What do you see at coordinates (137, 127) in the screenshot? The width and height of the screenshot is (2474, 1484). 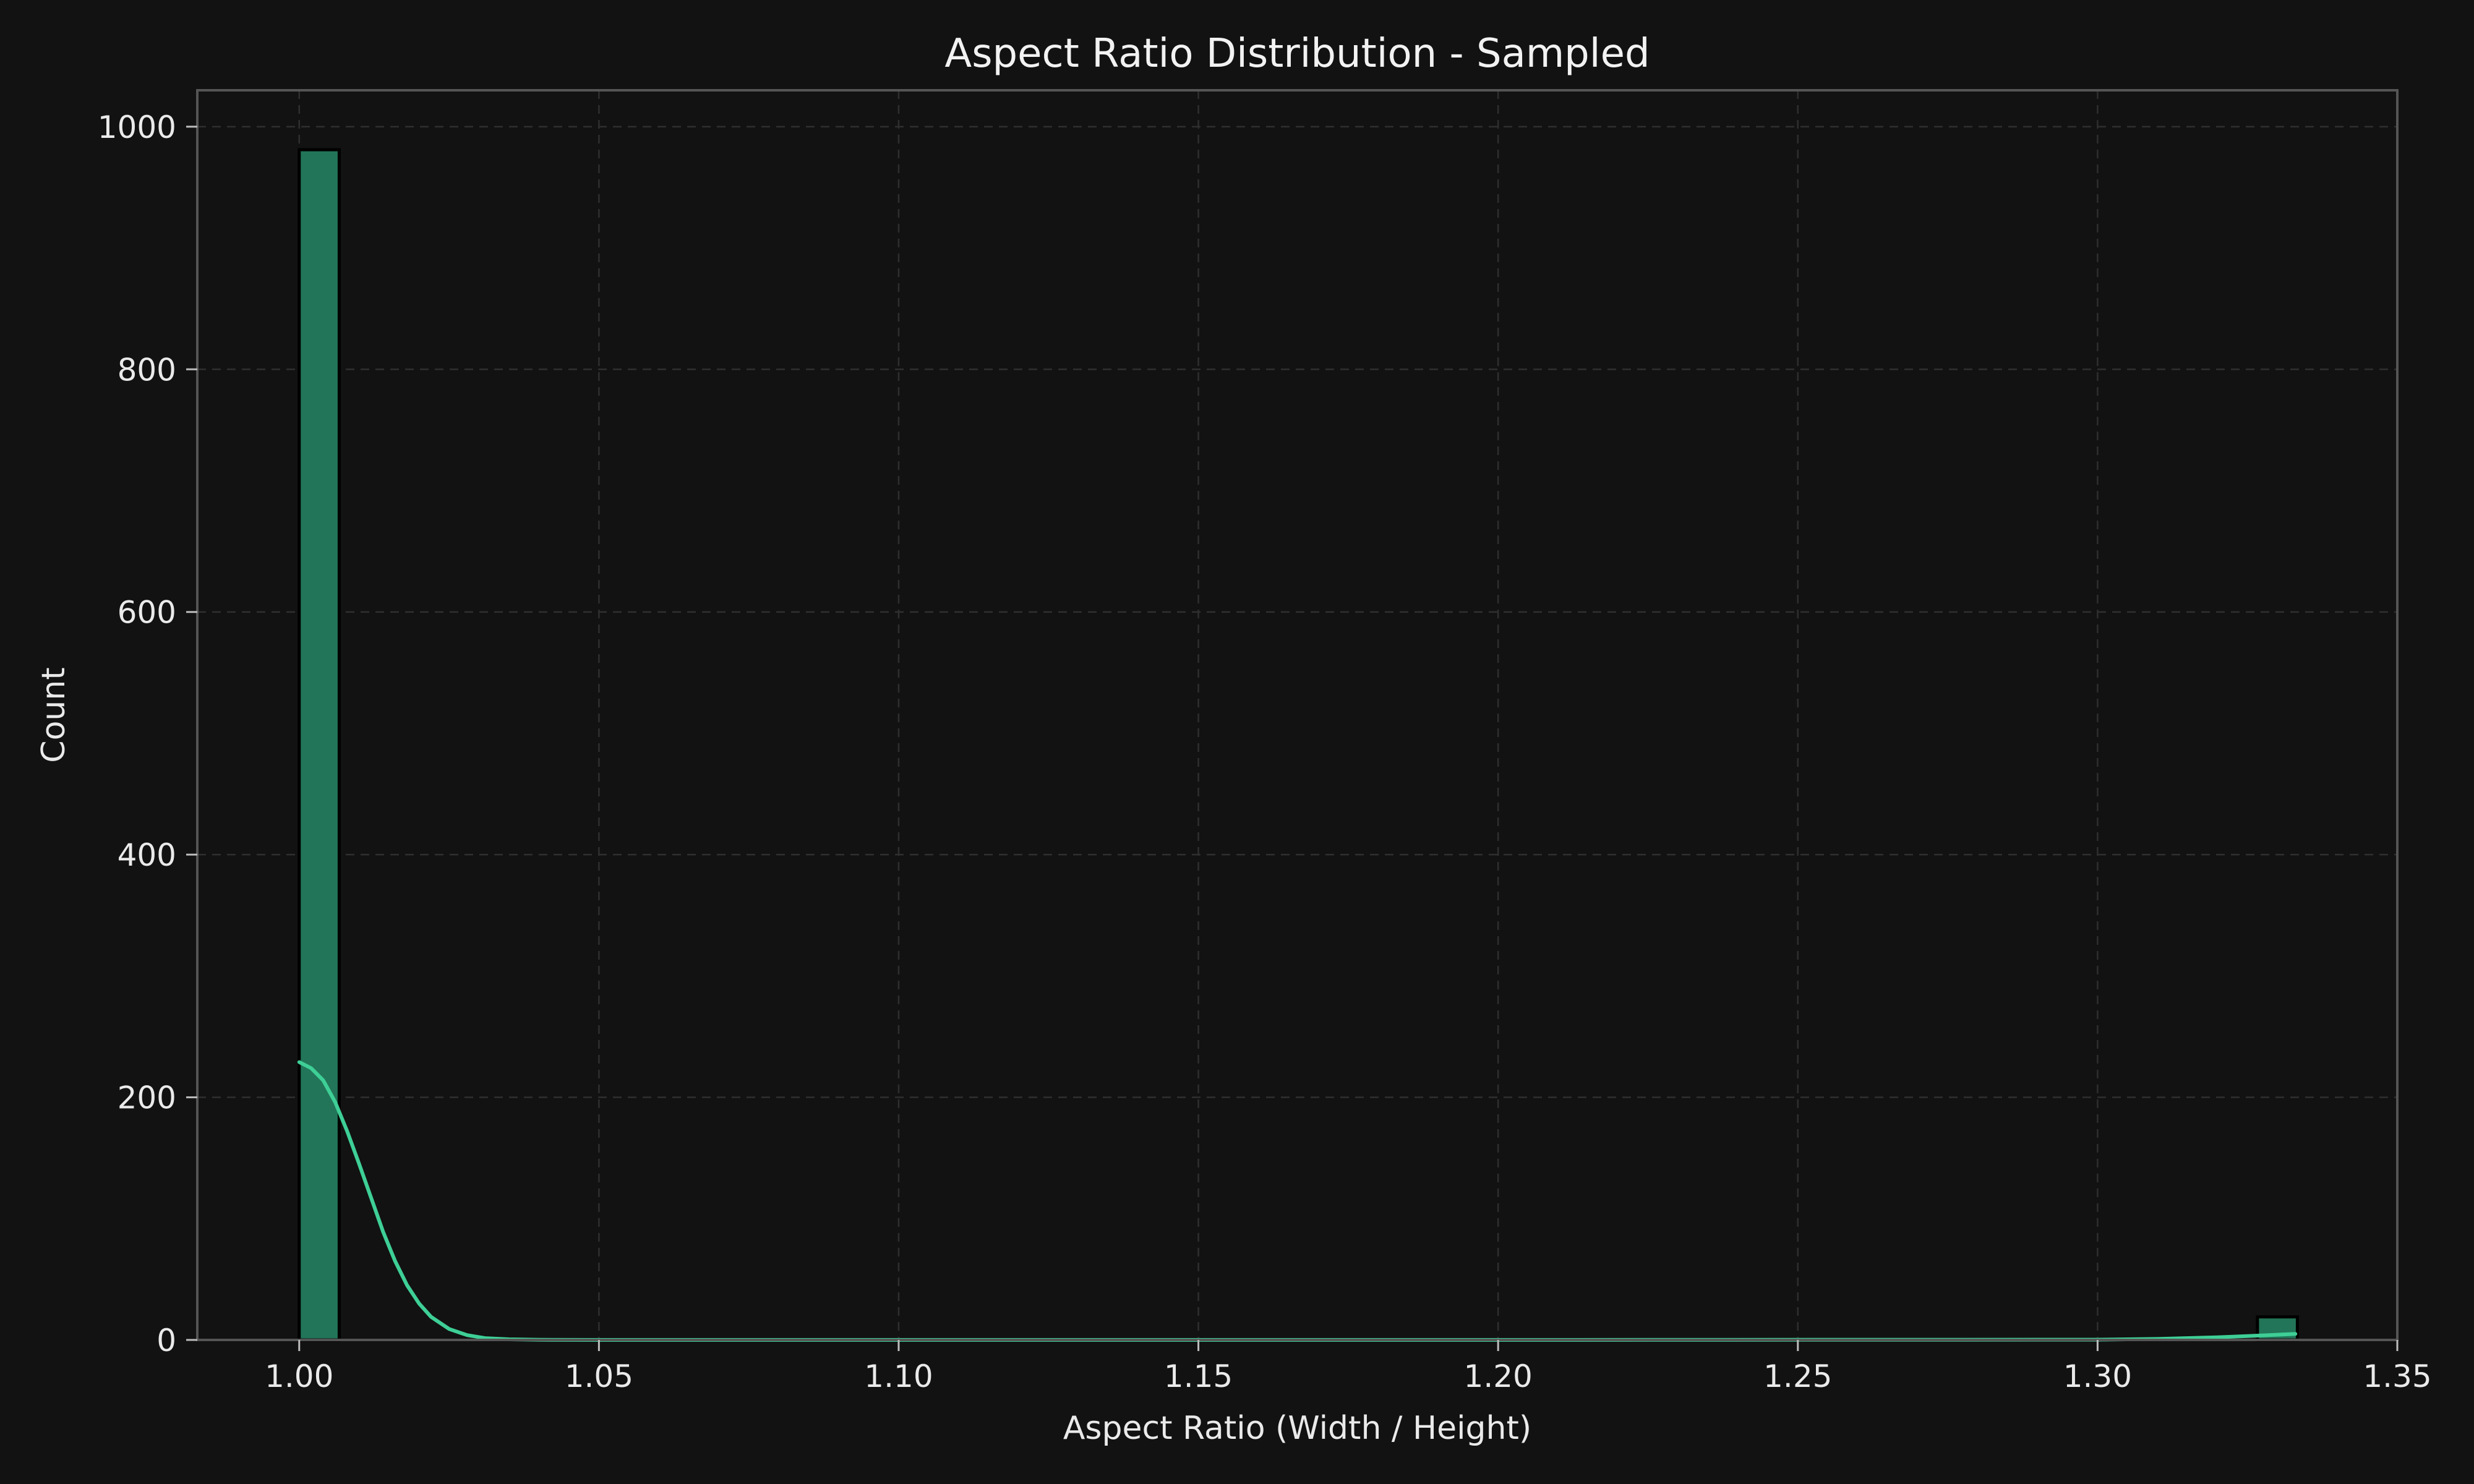 I see `y-tick-label: 1000` at bounding box center [137, 127].